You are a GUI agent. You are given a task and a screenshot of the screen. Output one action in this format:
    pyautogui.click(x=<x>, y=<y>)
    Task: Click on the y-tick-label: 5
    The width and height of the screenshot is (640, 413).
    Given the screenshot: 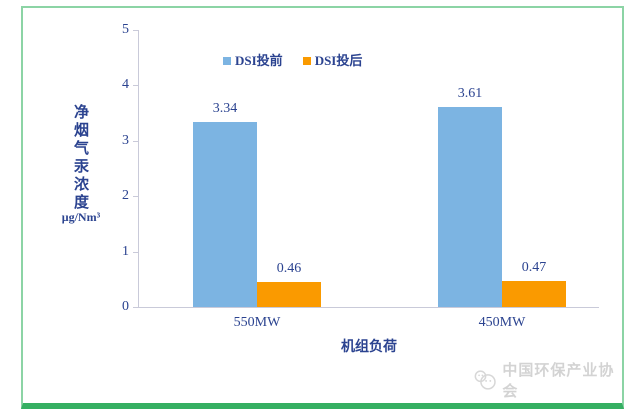 What is the action you would take?
    pyautogui.click(x=125, y=29)
    